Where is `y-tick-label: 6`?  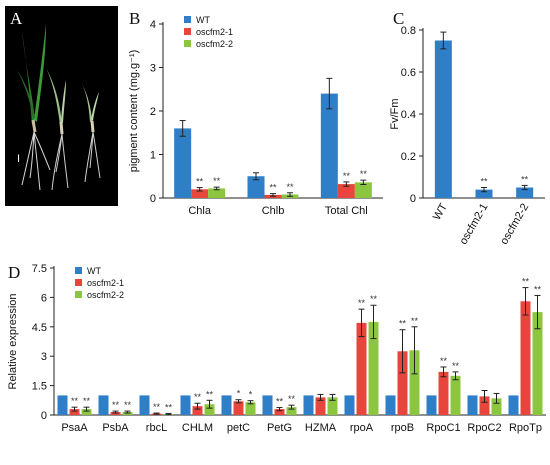
y-tick-label: 6 is located at coordinates (44, 298).